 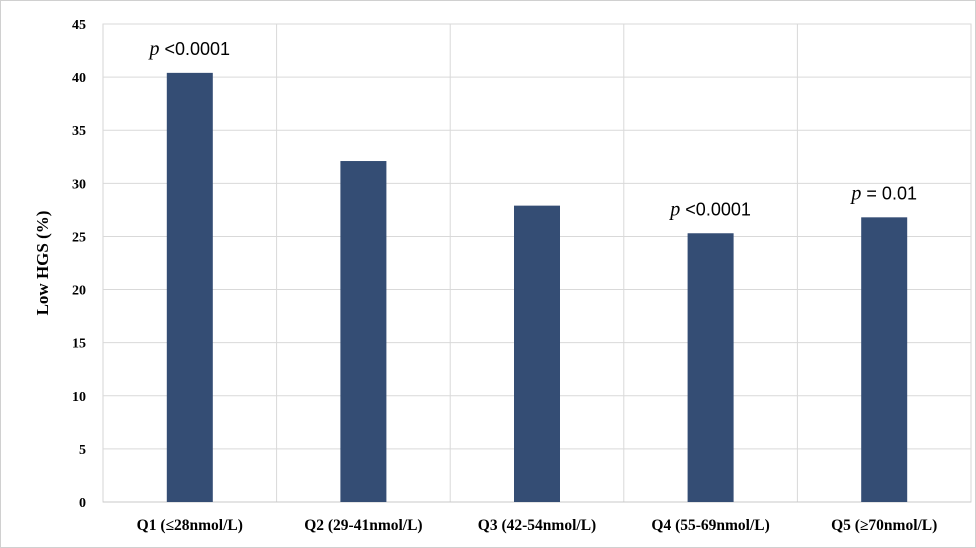 I want to click on y-axis-title: Low HGS (%), so click(x=42, y=263).